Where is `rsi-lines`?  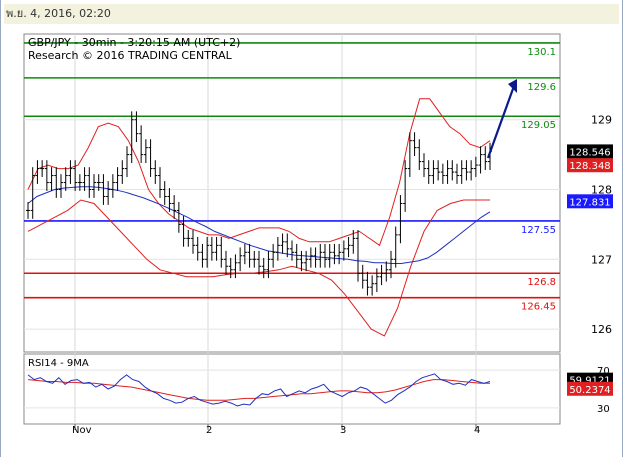 rsi-lines is located at coordinates (259, 390).